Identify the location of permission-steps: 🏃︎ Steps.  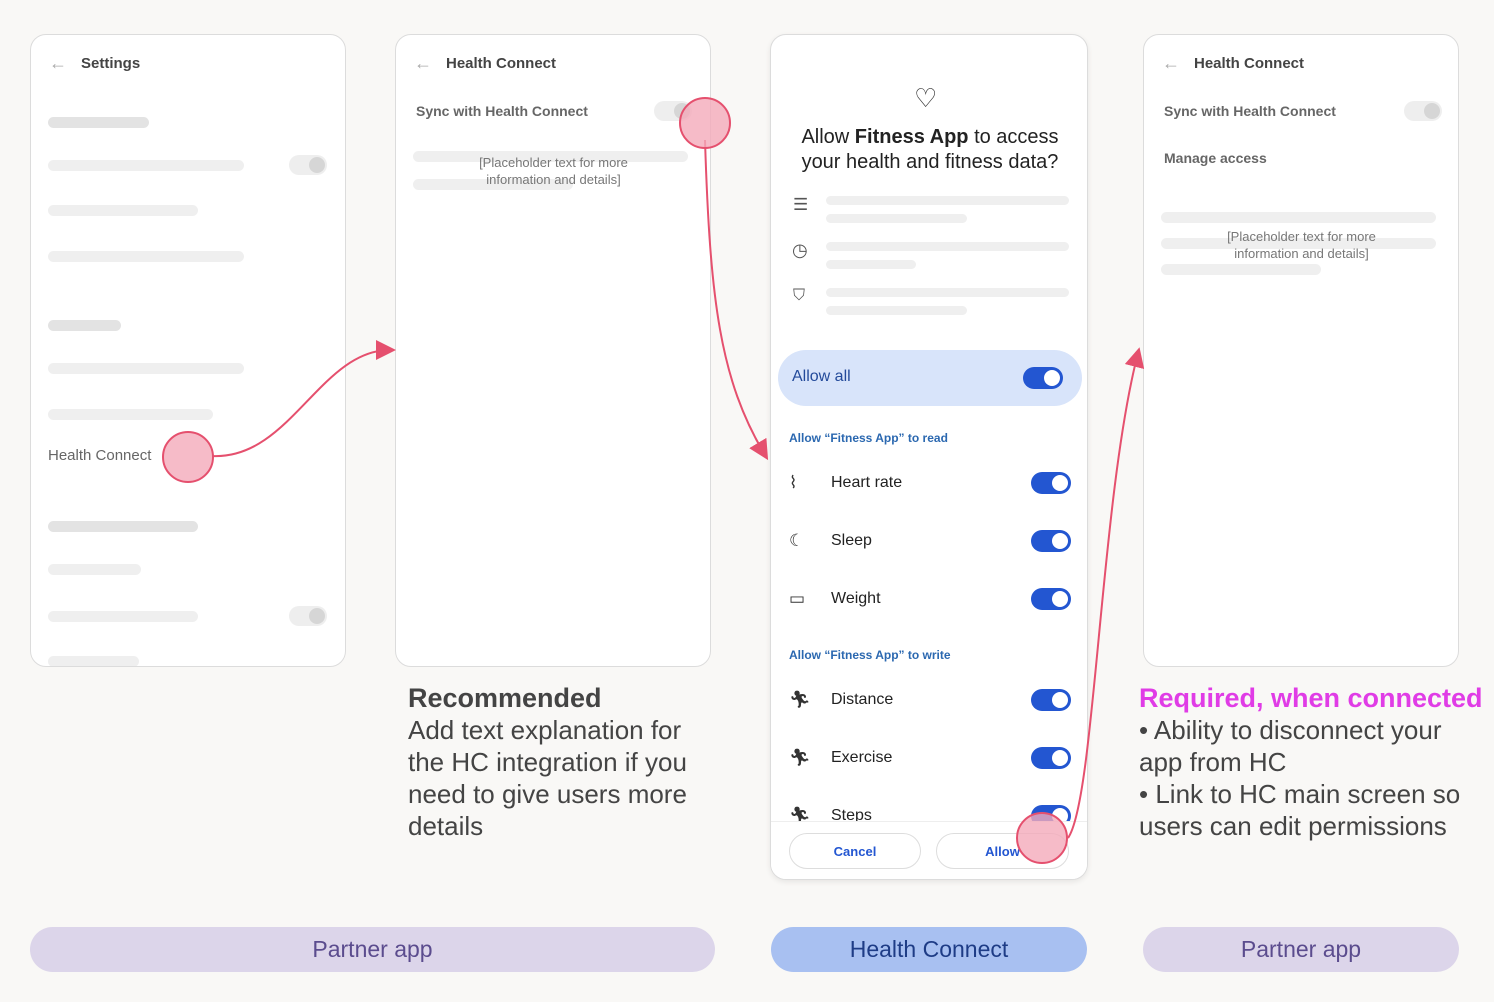
(830, 815).